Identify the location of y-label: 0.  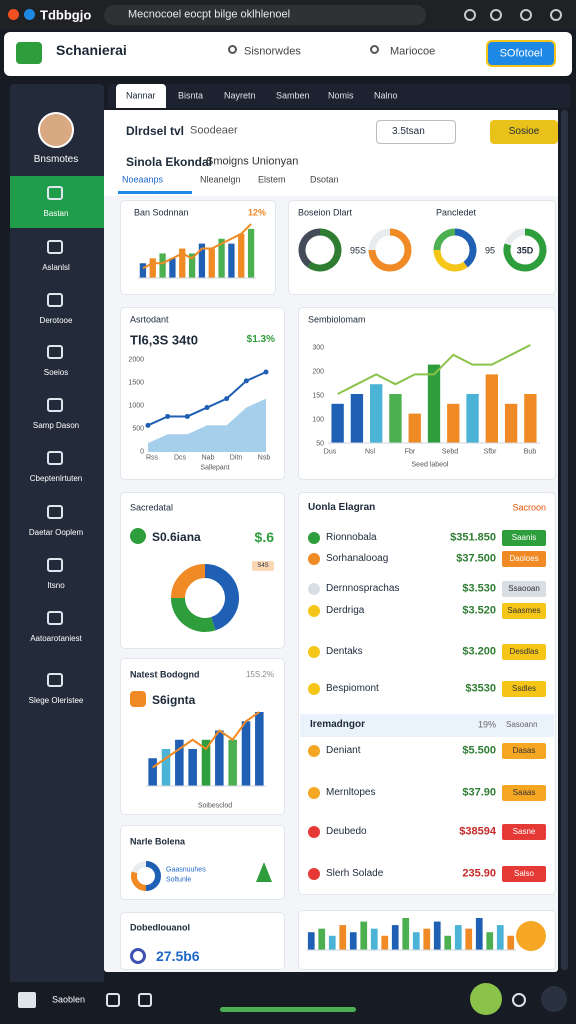
(142, 452).